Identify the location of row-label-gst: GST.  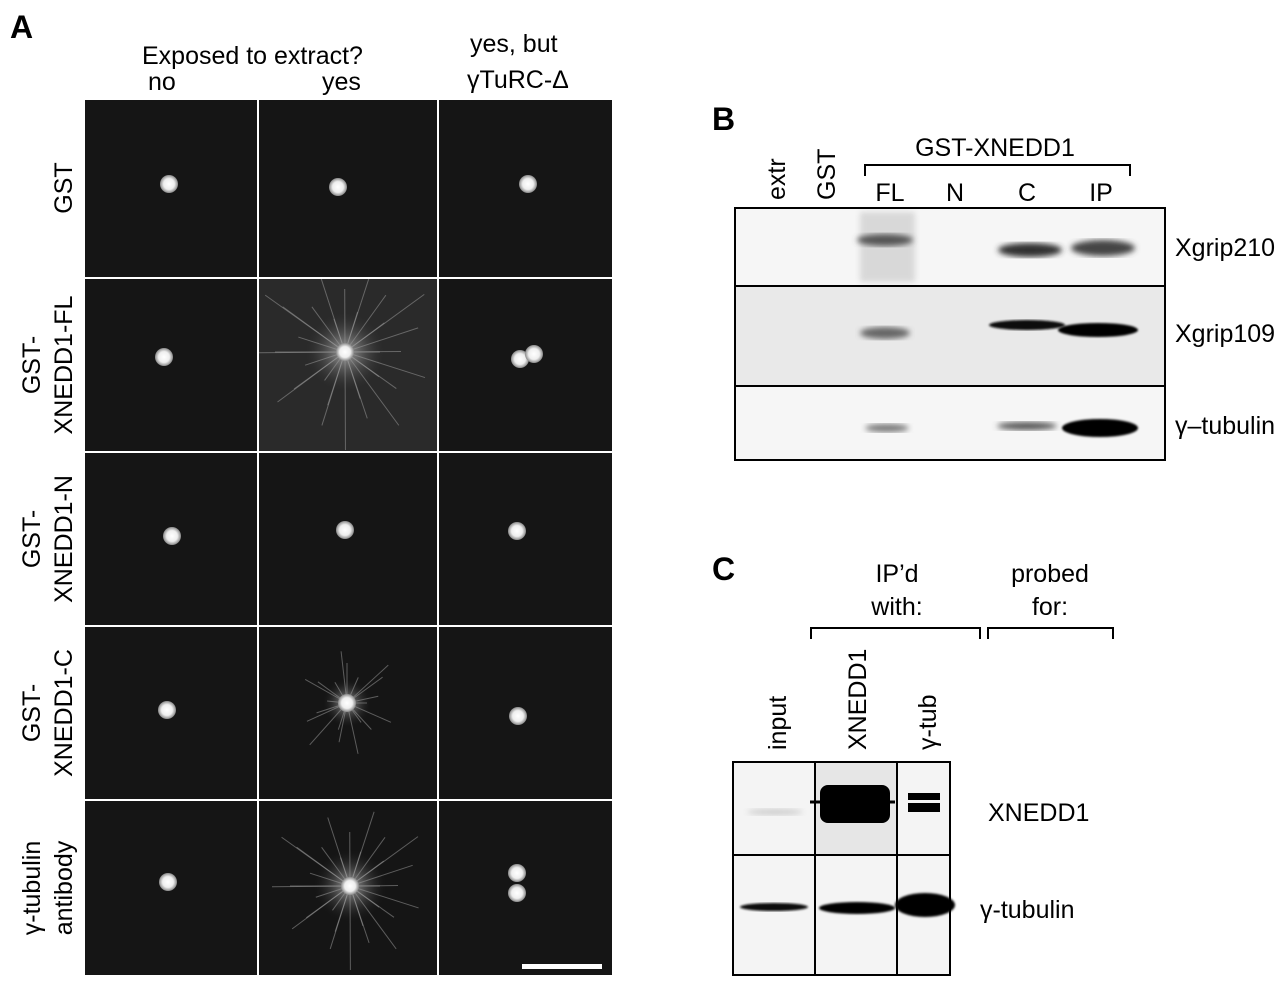
(64, 187).